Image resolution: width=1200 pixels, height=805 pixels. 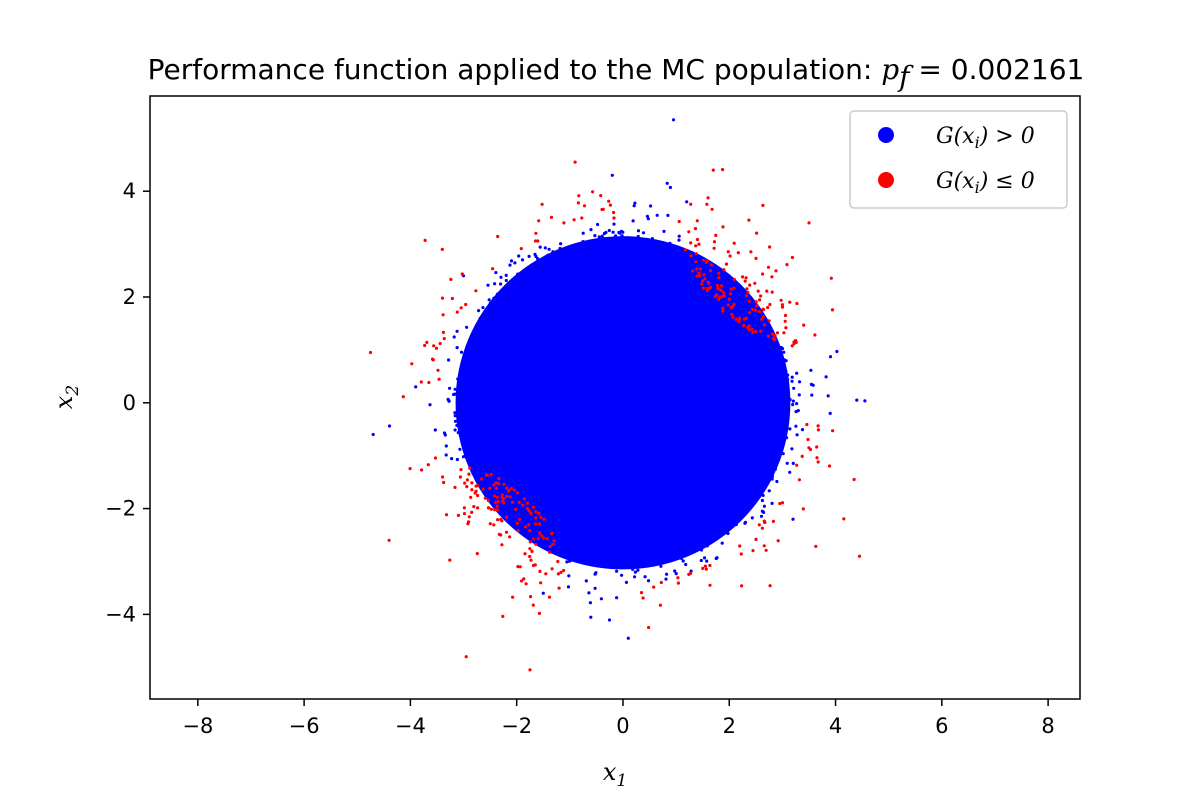 What do you see at coordinates (729, 726) in the screenshot?
I see `x-tick-label: 2` at bounding box center [729, 726].